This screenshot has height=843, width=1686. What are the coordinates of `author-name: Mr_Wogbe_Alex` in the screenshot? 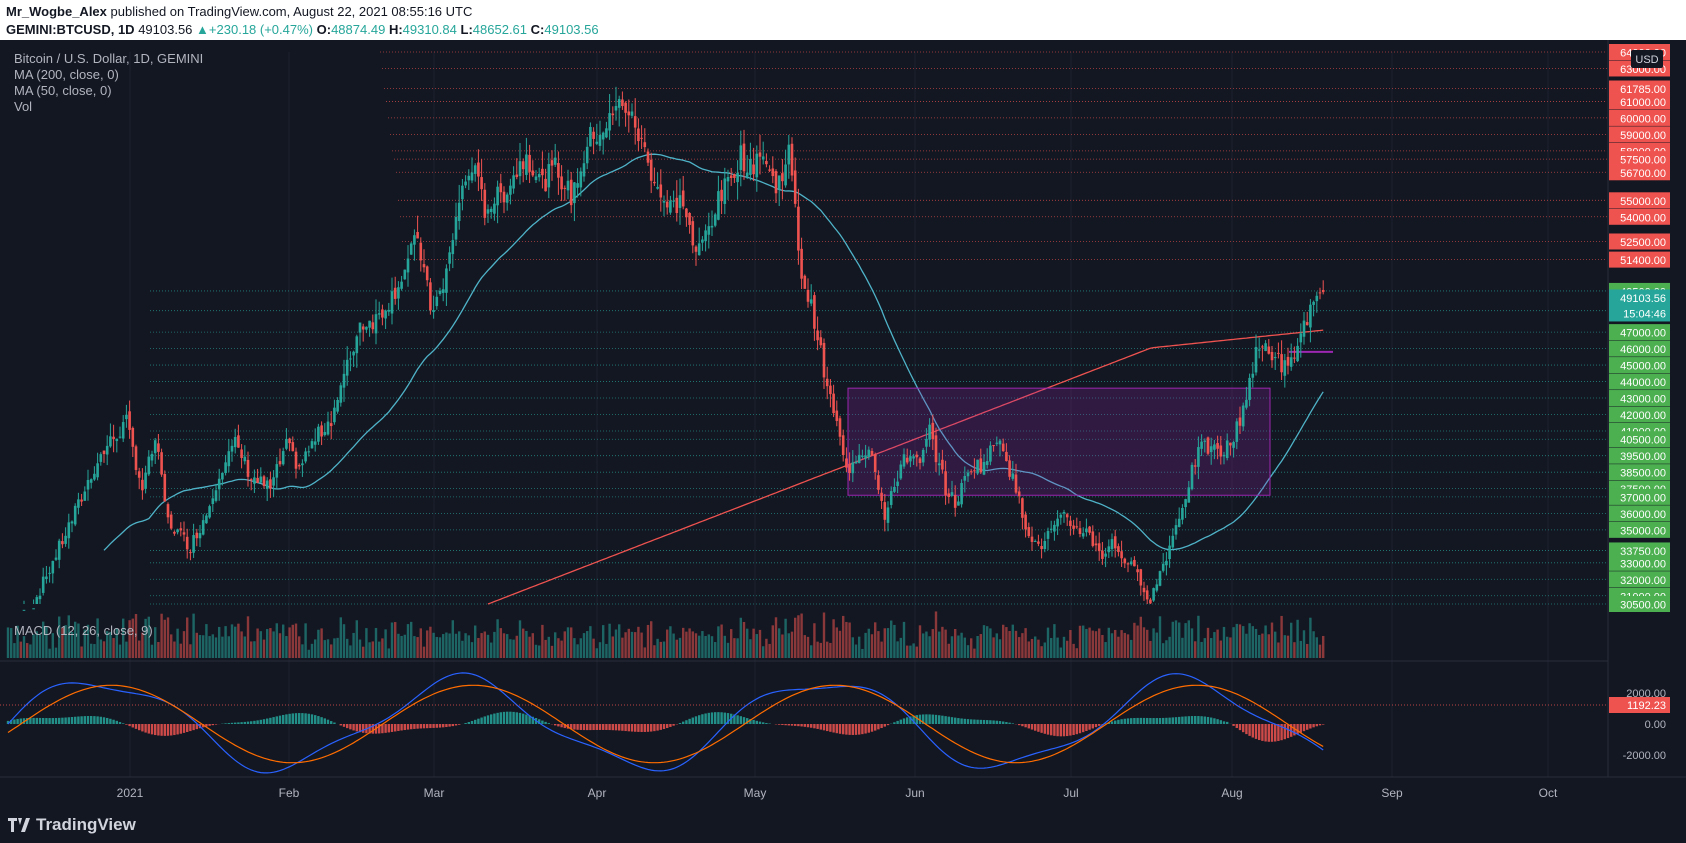 It's located at (56, 11).